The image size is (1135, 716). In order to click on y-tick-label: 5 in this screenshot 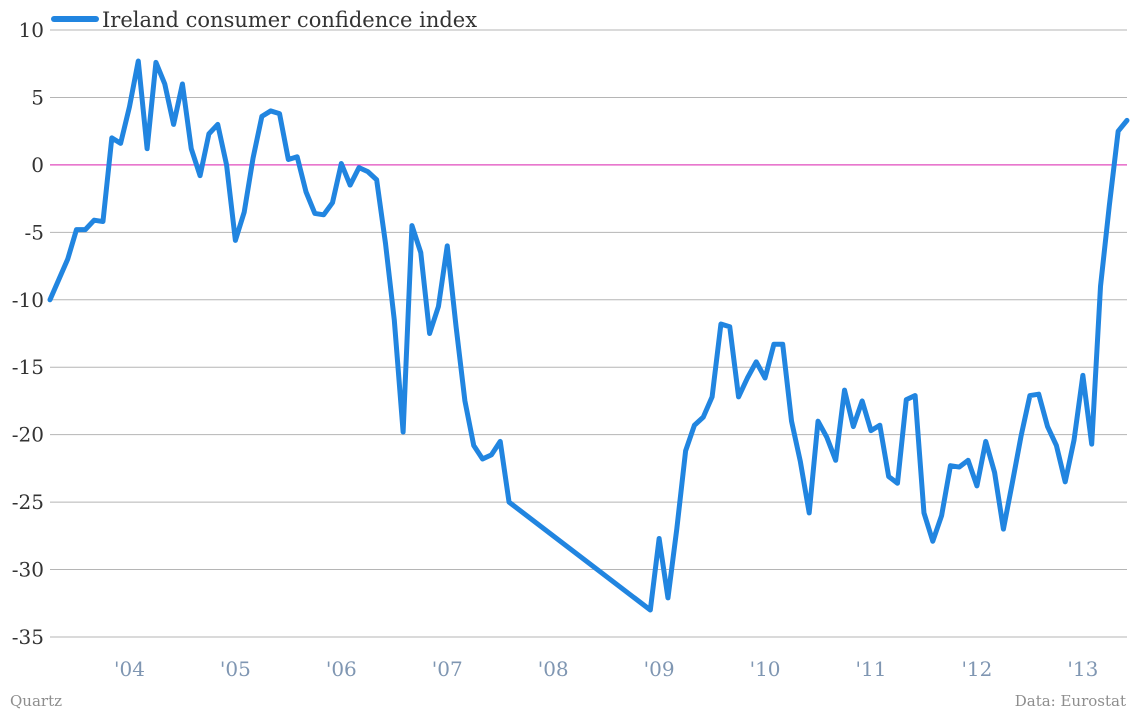, I will do `click(37, 97)`.